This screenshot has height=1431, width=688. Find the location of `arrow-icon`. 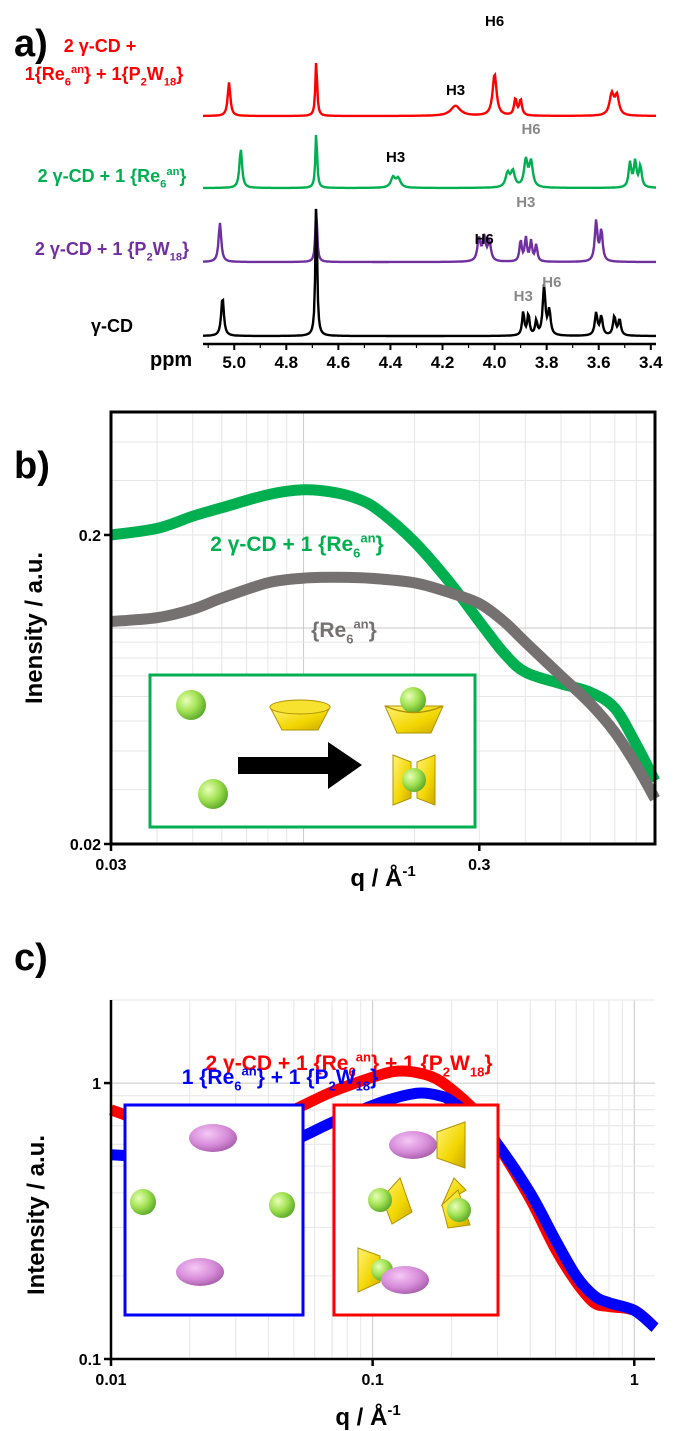

arrow-icon is located at coordinates (300, 765).